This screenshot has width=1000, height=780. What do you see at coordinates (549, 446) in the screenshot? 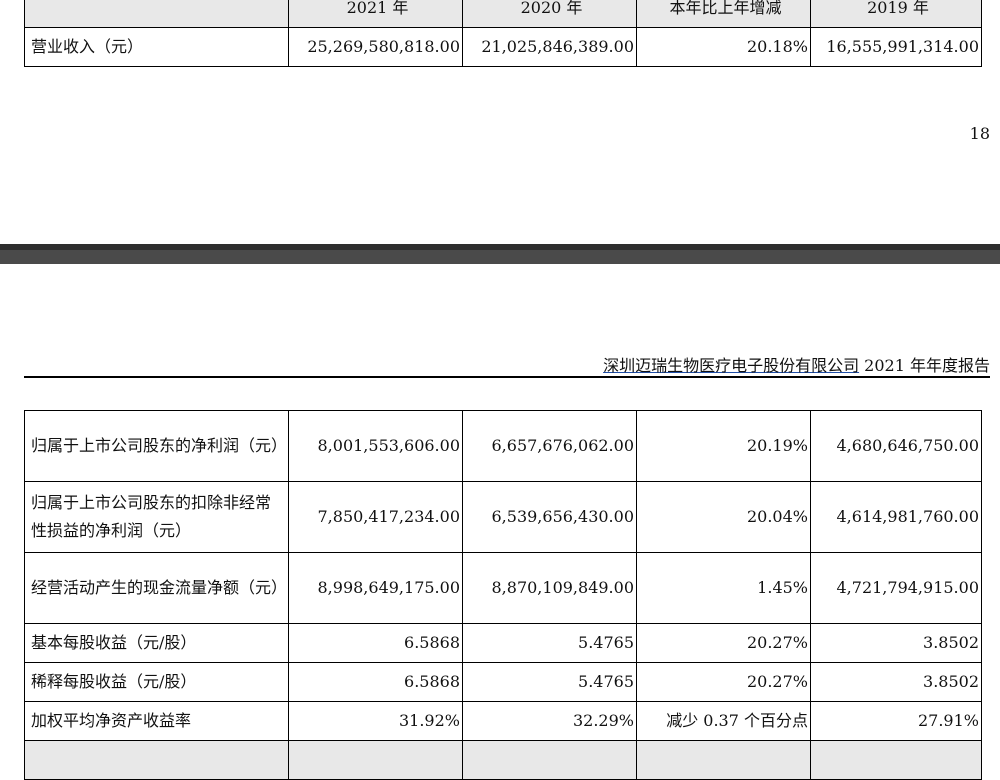
I see `value-2020: 6,657,676,062.00` at bounding box center [549, 446].